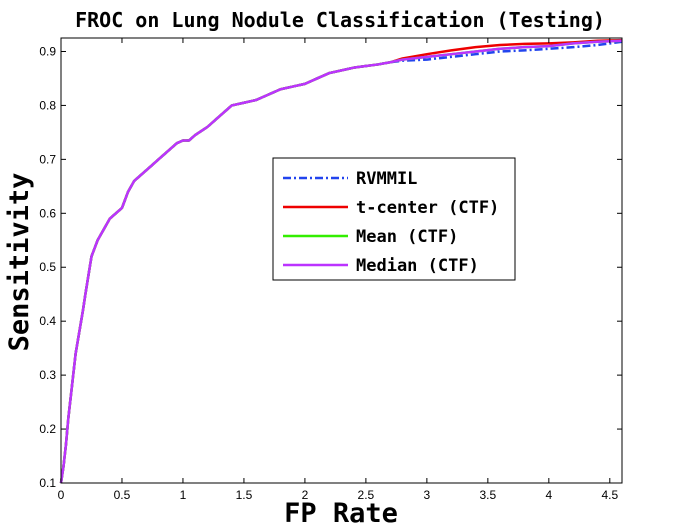  What do you see at coordinates (19, 262) in the screenshot?
I see `y-axis-label: Sensitivity` at bounding box center [19, 262].